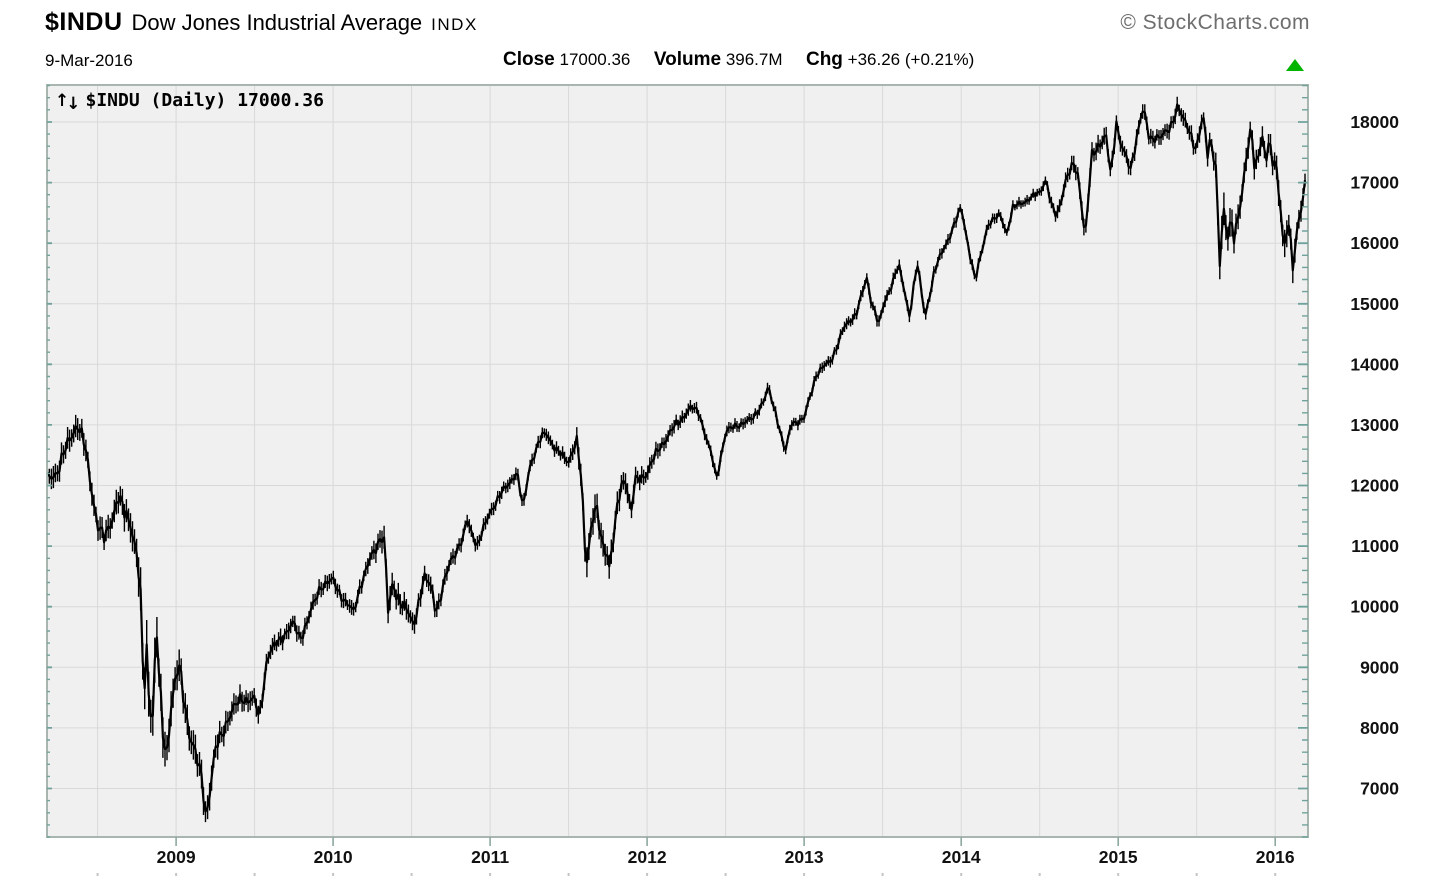  What do you see at coordinates (84, 22) in the screenshot?
I see `symbol-ticker: $INDU` at bounding box center [84, 22].